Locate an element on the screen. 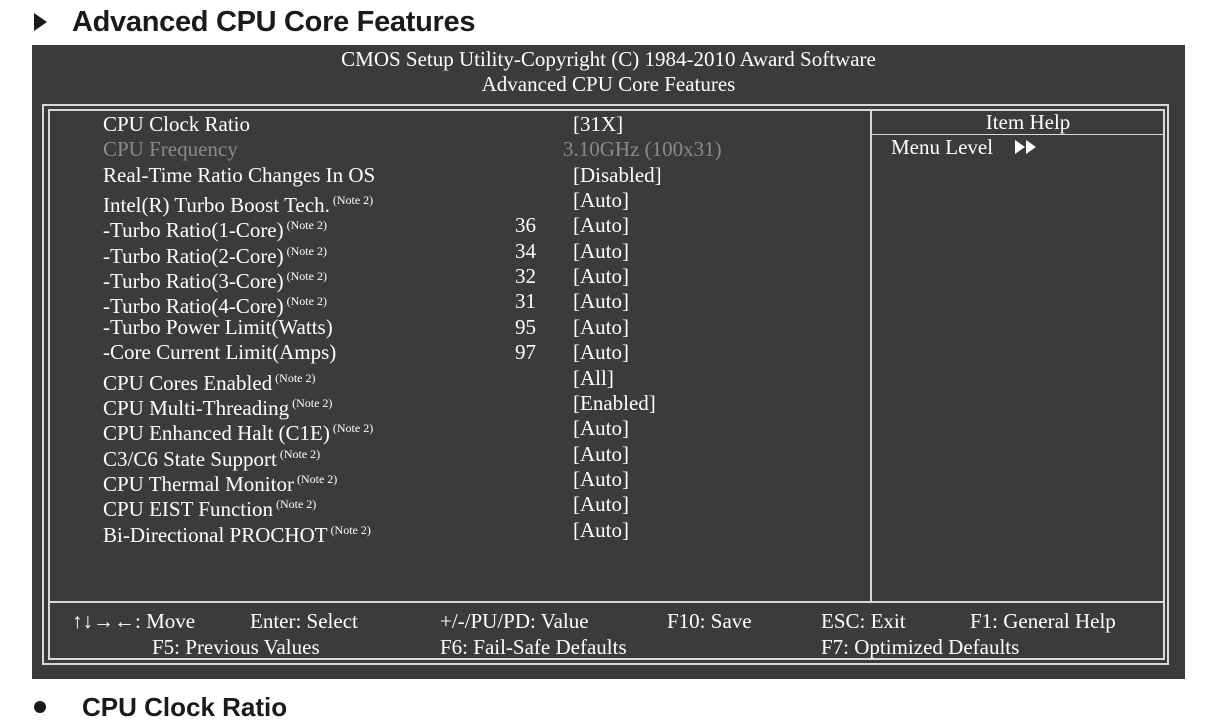 The height and width of the screenshot is (723, 1217). setting-current-number: 31 is located at coordinates (525, 301).